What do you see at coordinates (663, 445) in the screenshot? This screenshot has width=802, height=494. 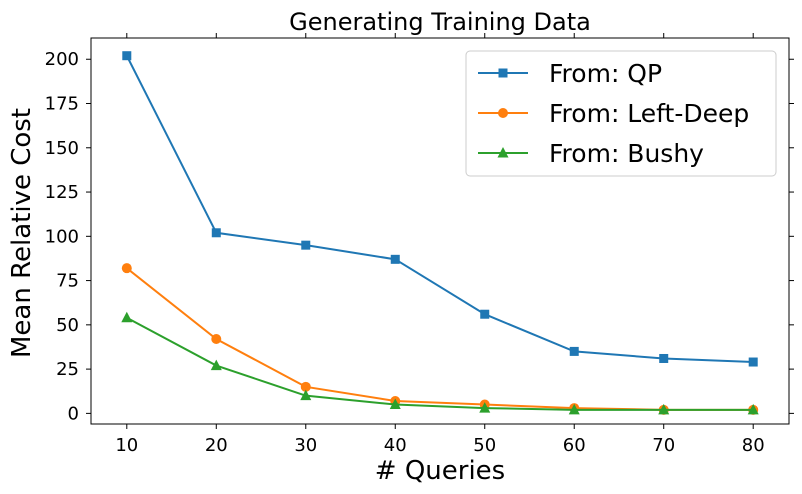 I see `x-tick-label: 70` at bounding box center [663, 445].